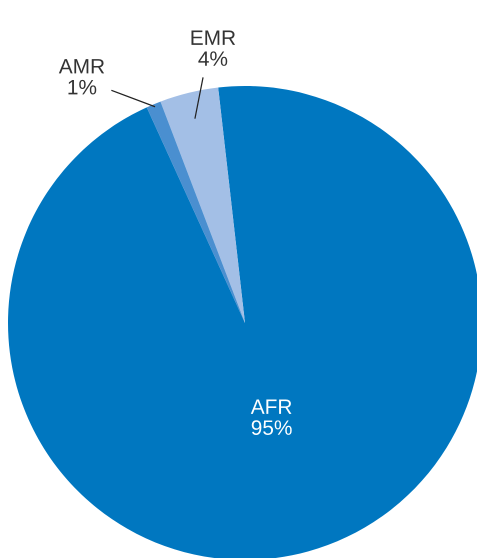  Describe the element at coordinates (213, 58) in the screenshot. I see `data-label: 4%` at that location.